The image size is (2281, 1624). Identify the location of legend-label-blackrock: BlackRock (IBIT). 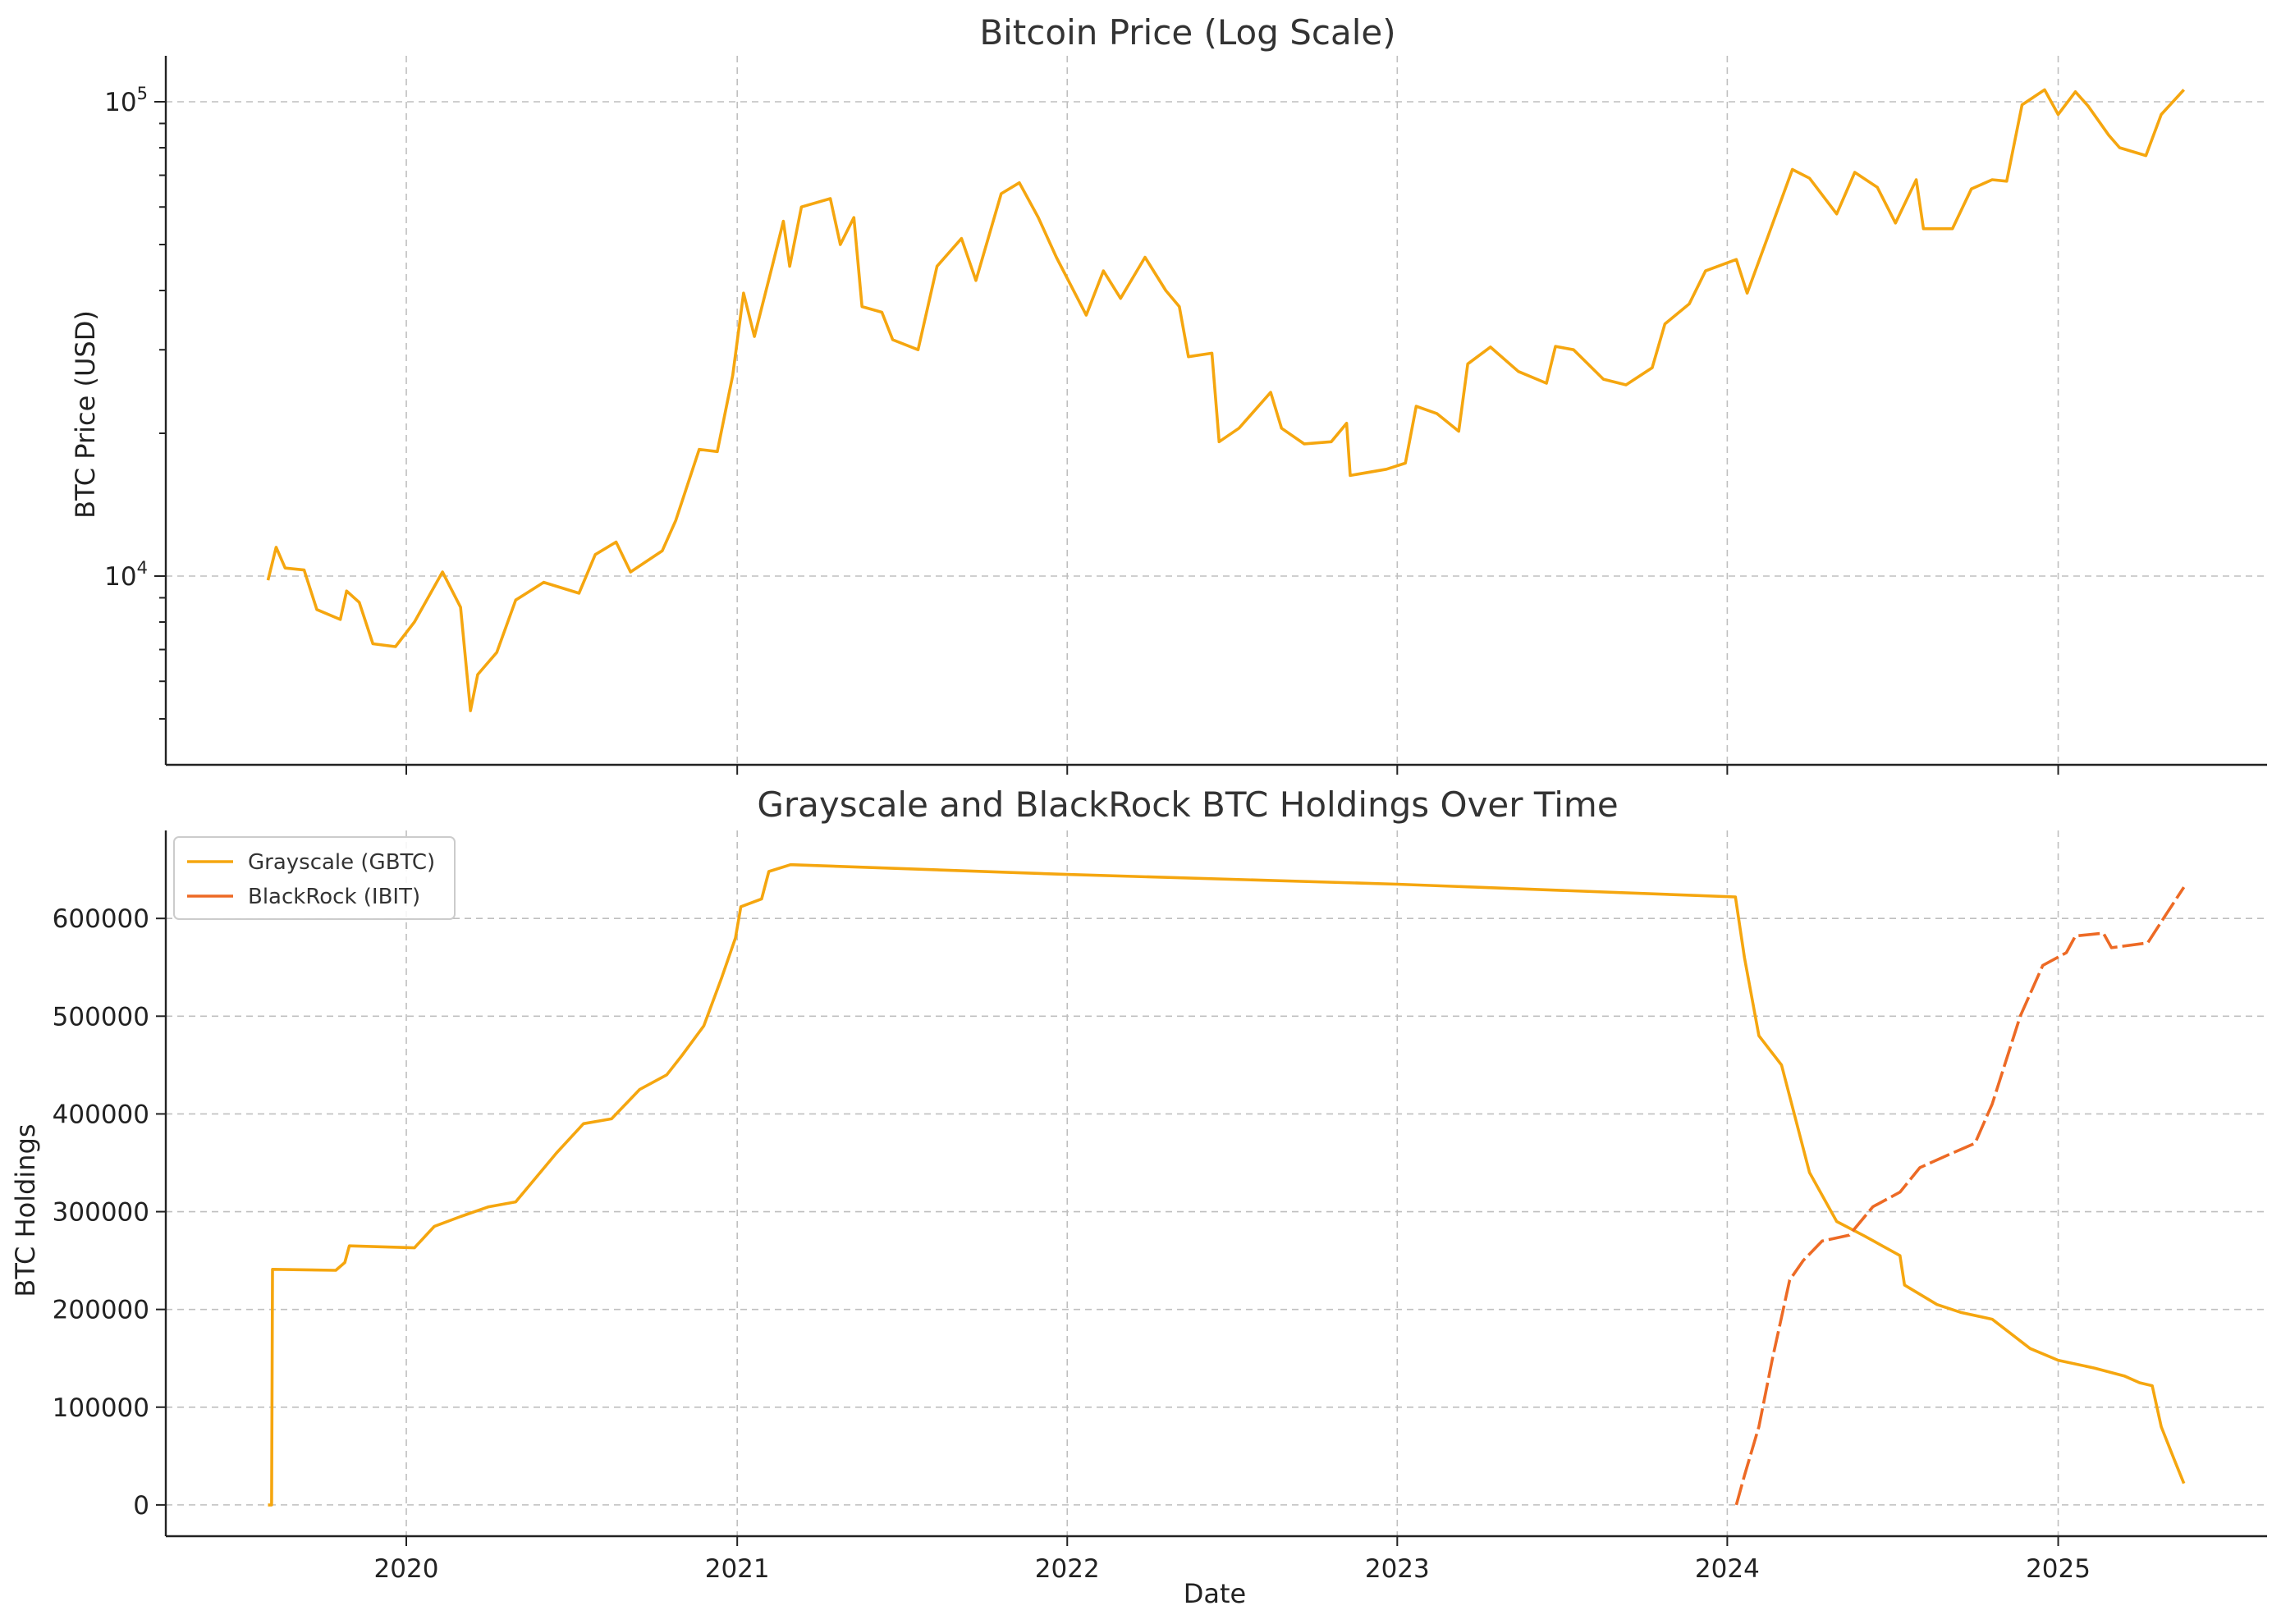
(334, 897).